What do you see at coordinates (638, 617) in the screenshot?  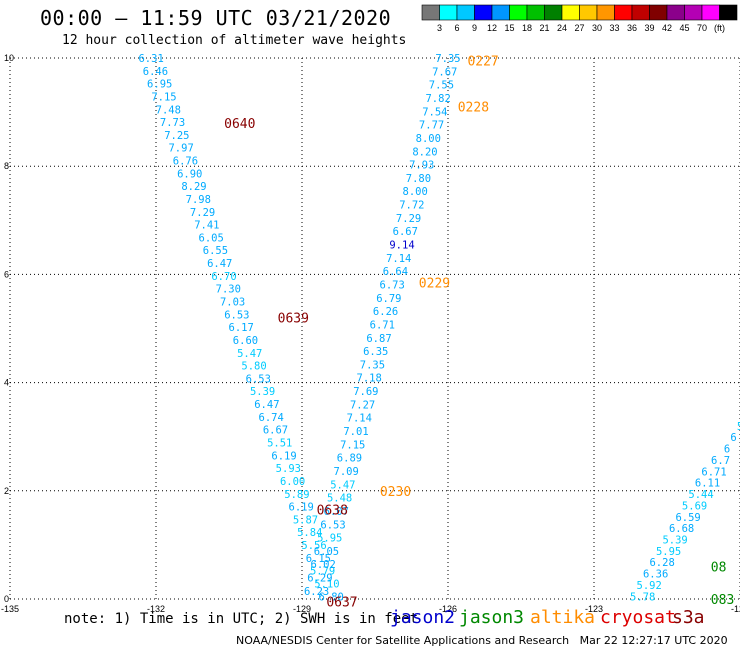 I see `legend-cryosat: cryosat` at bounding box center [638, 617].